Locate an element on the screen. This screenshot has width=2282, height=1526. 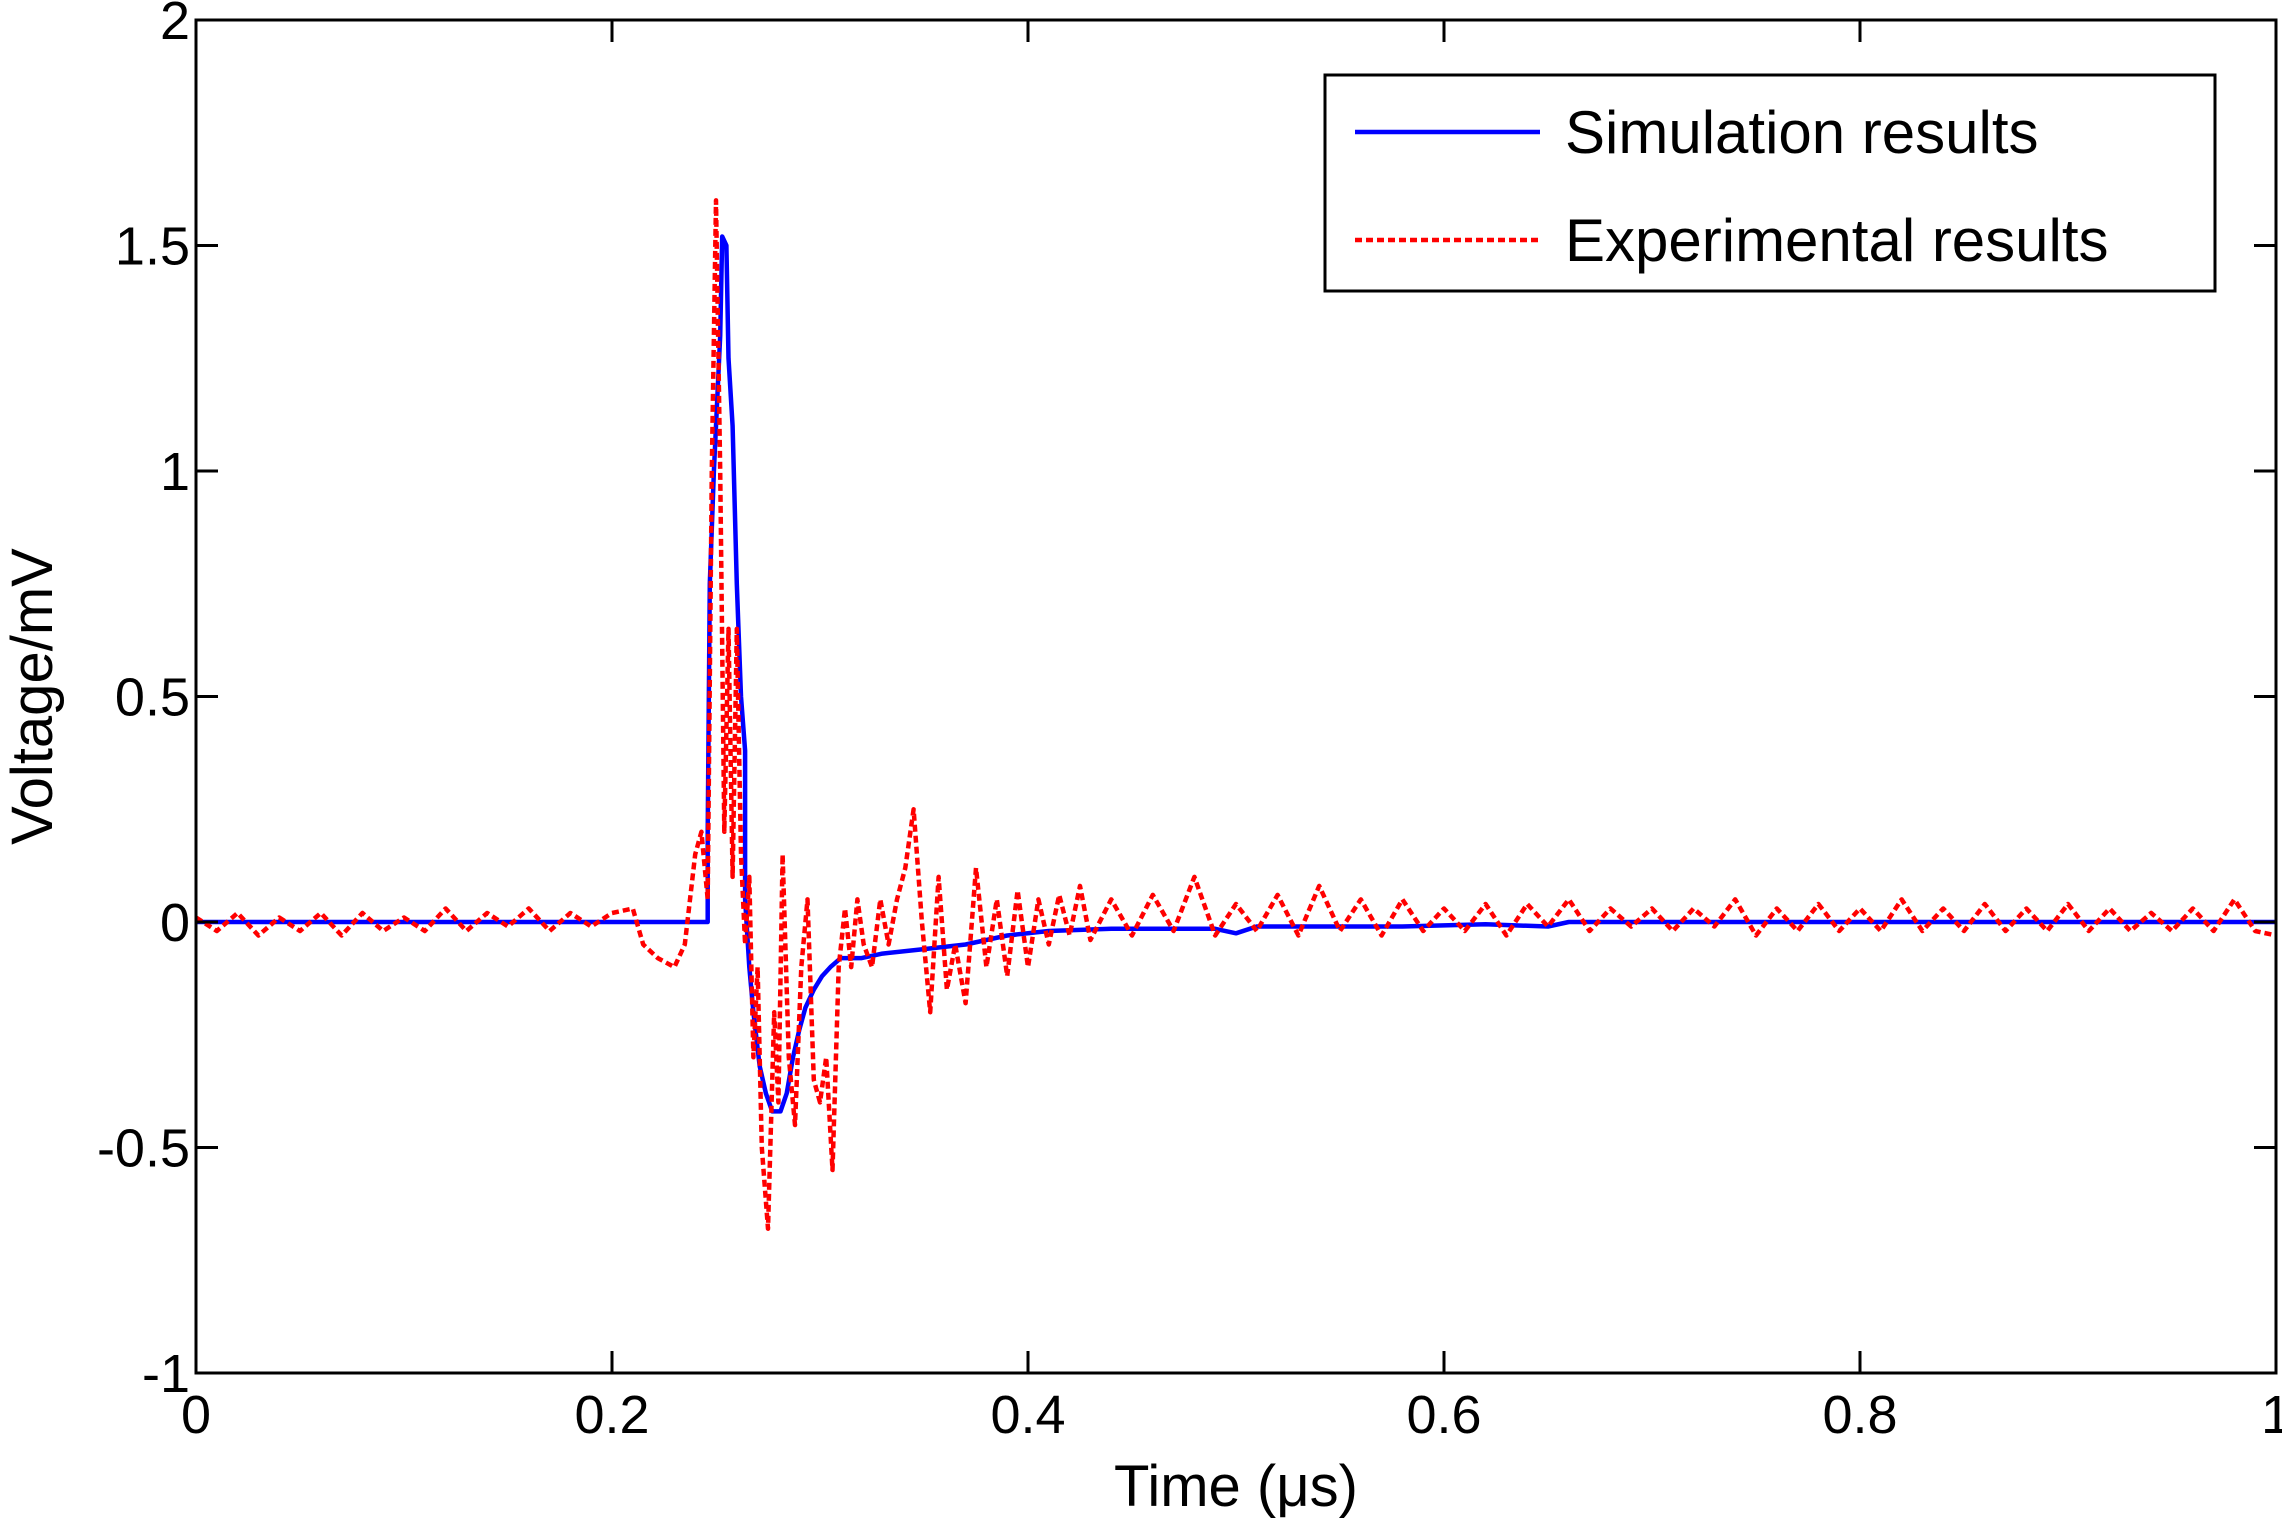
legend-box is located at coordinates (1770, 183).